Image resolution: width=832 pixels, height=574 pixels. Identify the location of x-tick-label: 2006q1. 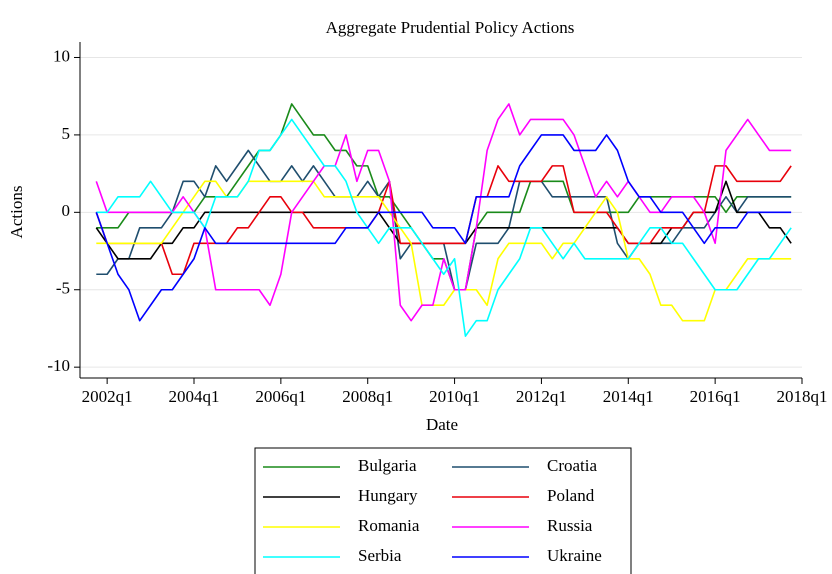
(280, 396).